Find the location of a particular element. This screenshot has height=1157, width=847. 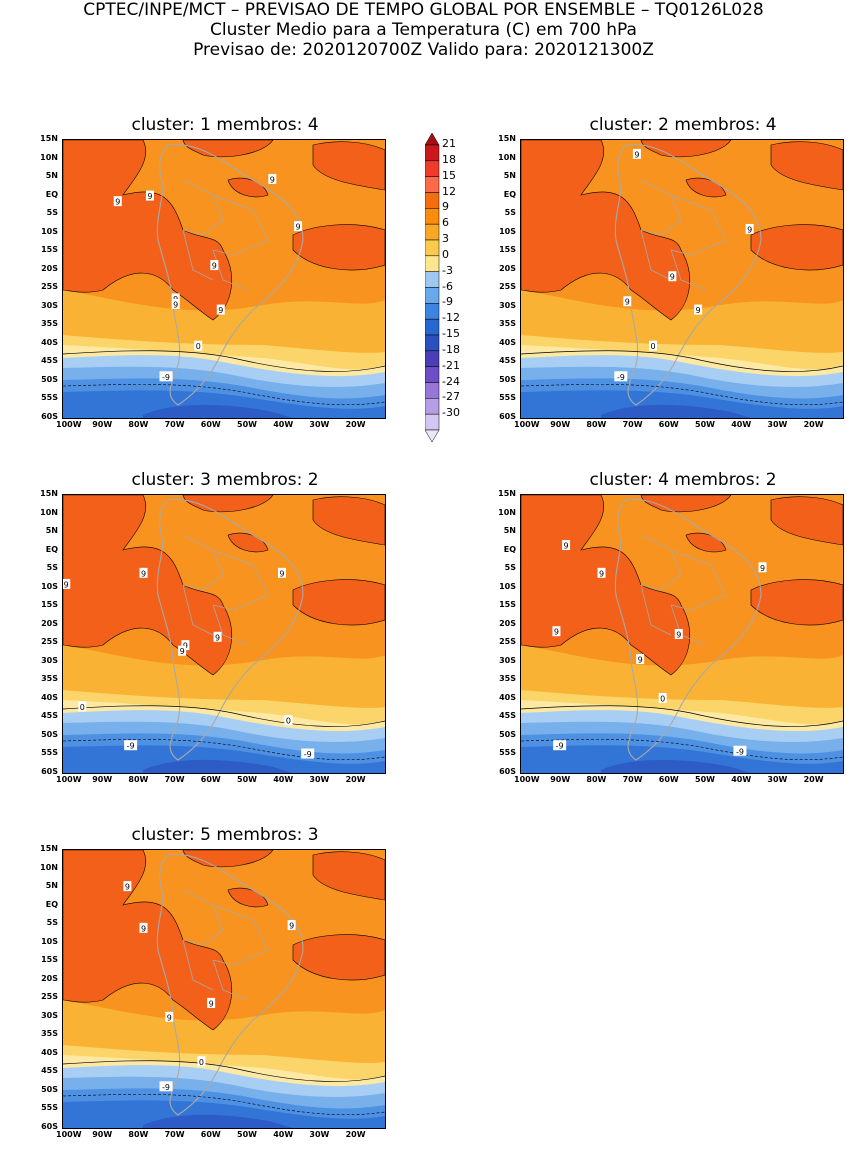

svg-text: -9 is located at coordinates (740, 751).